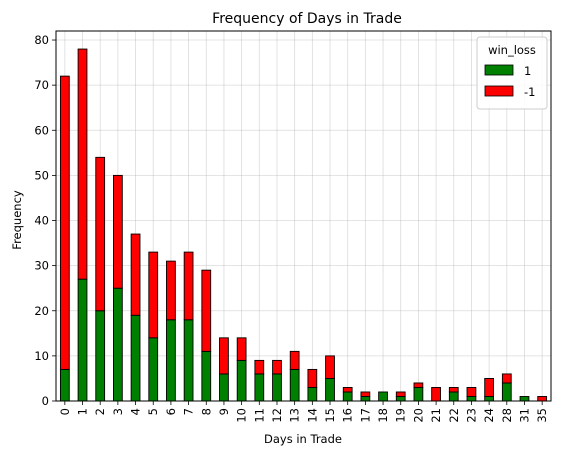 The width and height of the screenshot is (562, 458). Describe the element at coordinates (512, 50) in the screenshot. I see `legend-title: win_loss` at that location.